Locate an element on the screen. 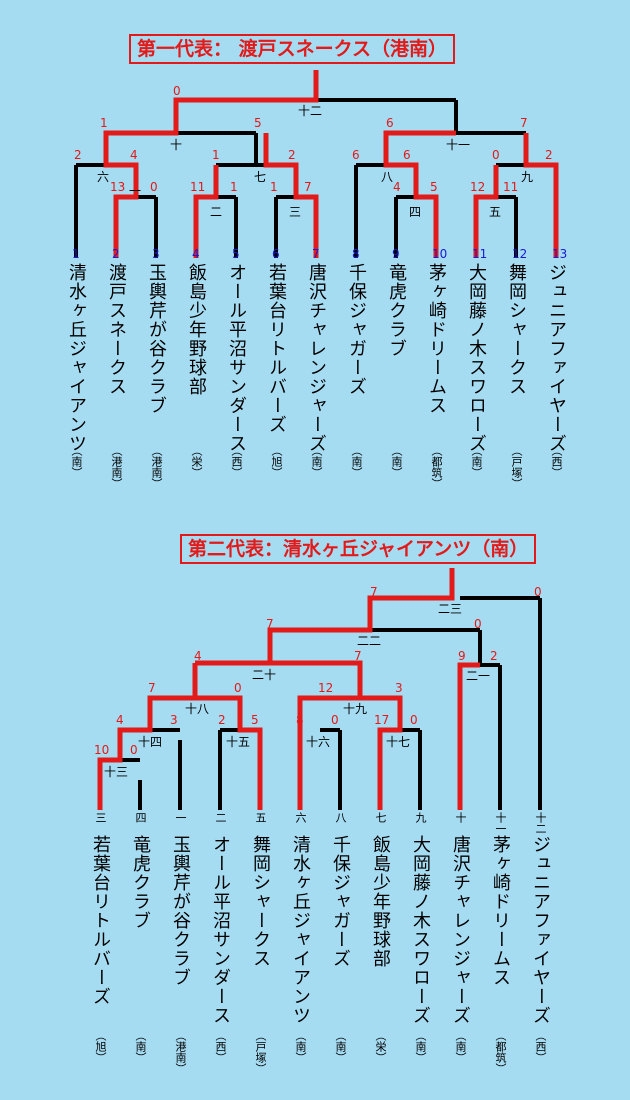  team-number: 6 is located at coordinates (276, 254).